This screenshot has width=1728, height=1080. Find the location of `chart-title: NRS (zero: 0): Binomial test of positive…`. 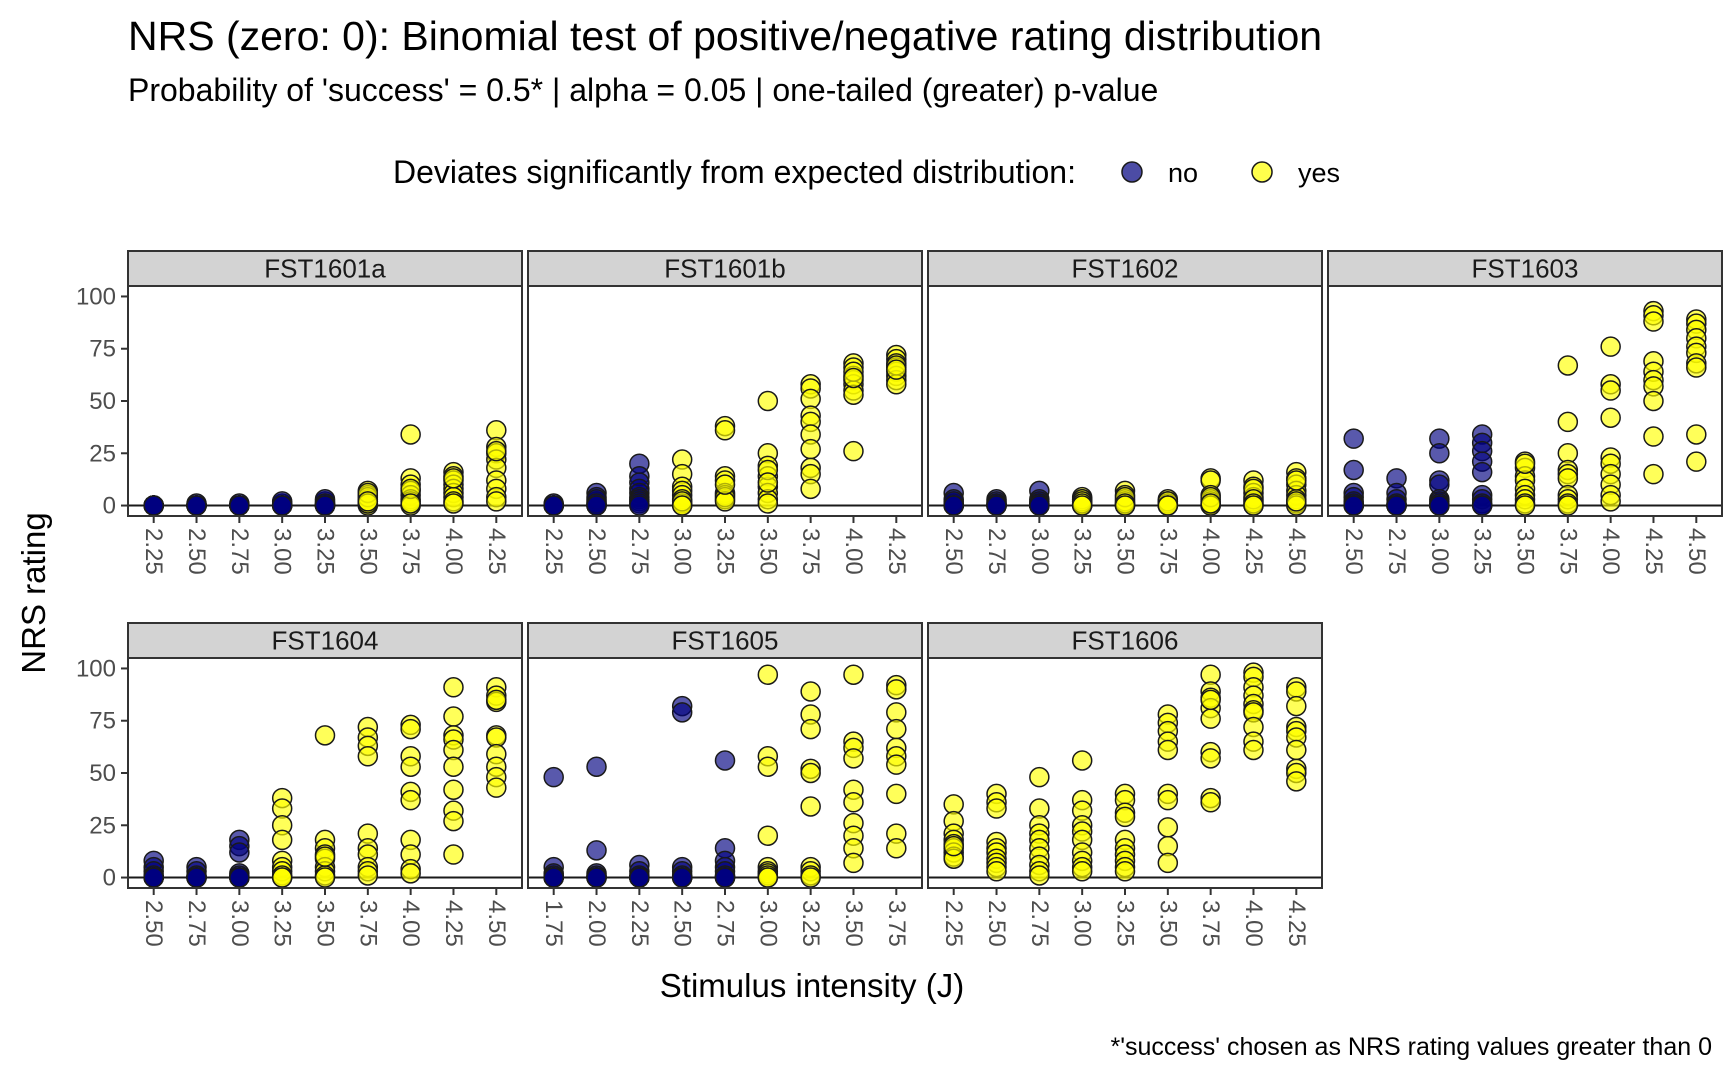

chart-title: NRS (zero: 0): Binomial test of positive… is located at coordinates (725, 36).